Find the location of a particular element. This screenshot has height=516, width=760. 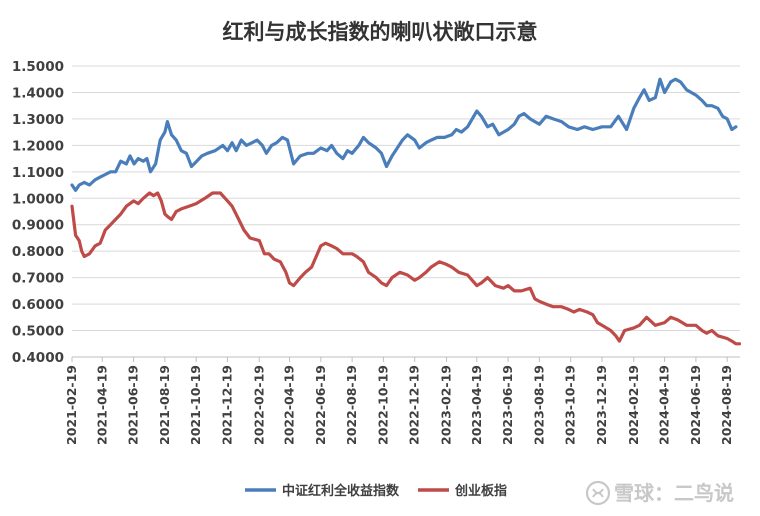

x-tick-label: 2022-12-19 is located at coordinates (414, 405).